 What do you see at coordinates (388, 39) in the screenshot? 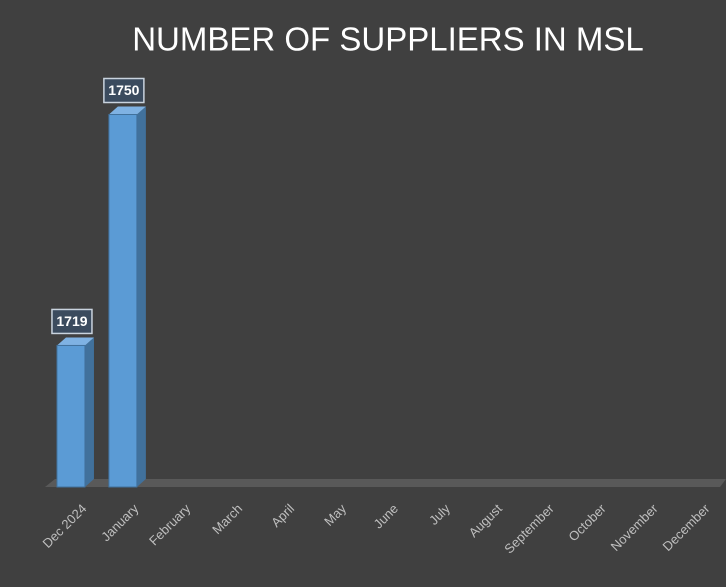
I see `chart-title: NUMBER OF SUPPLIERS IN MSL` at bounding box center [388, 39].